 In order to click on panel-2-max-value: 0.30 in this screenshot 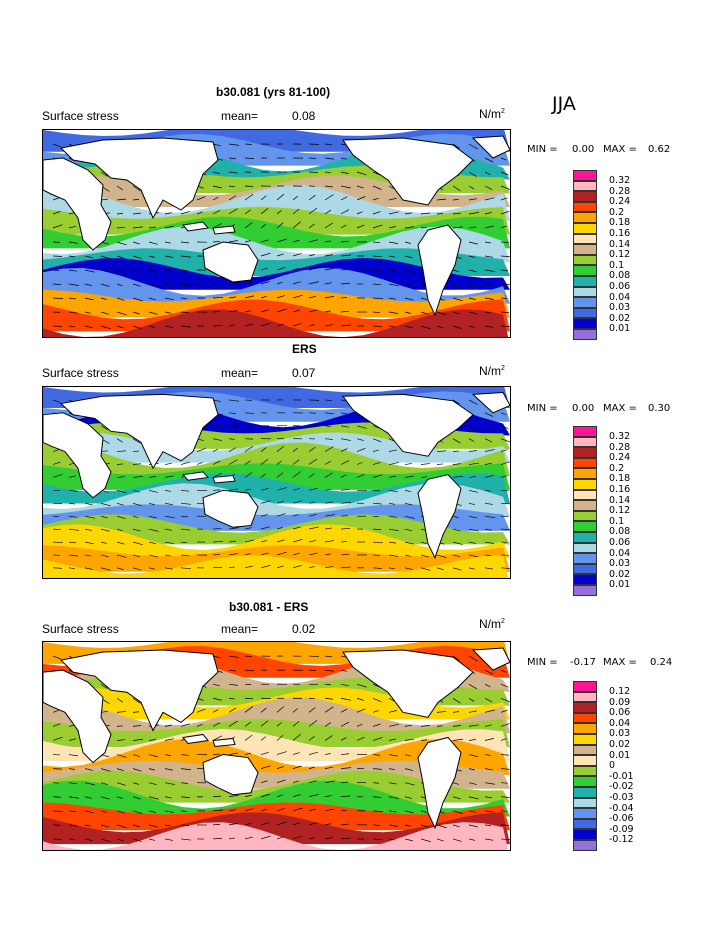, I will do `click(659, 408)`.